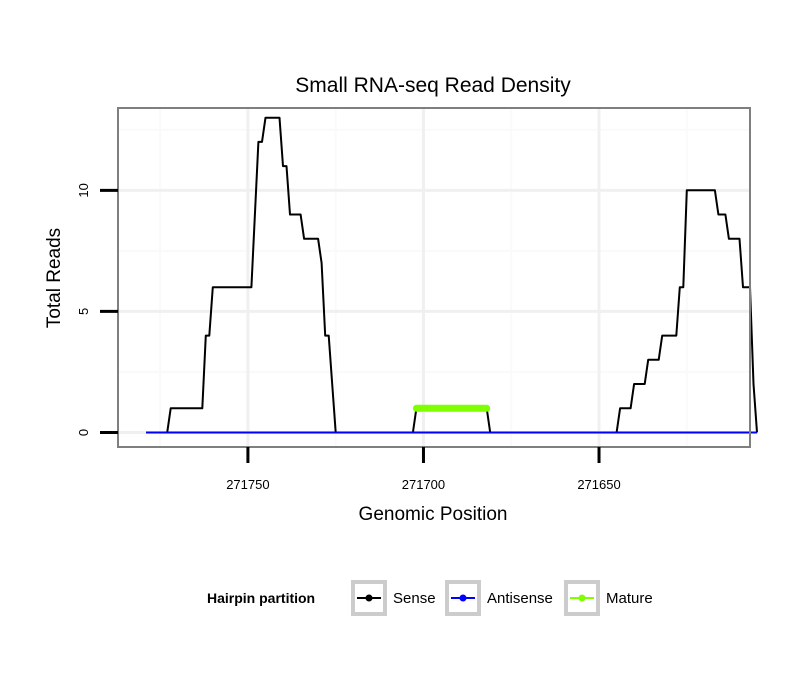 This screenshot has height=690, width=810. Describe the element at coordinates (423, 469) in the screenshot. I see `x-axis: 271750 271700 271650` at that location.